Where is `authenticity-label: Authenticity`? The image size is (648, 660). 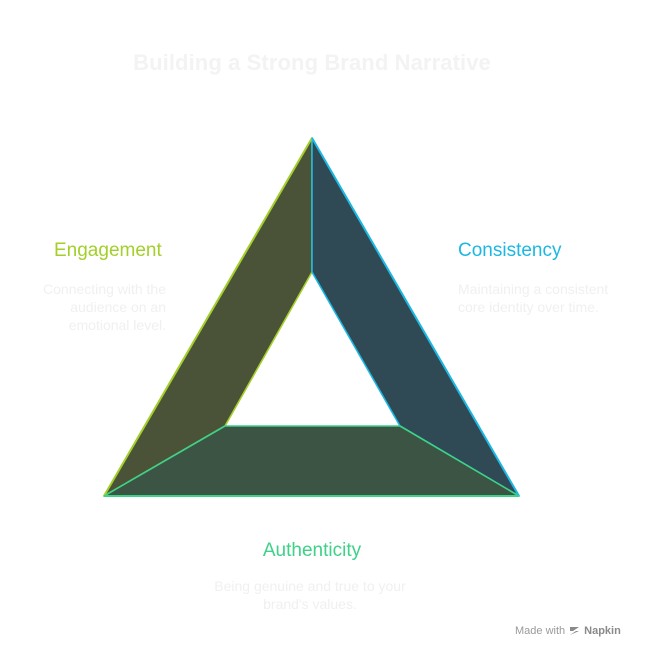
authenticity-label: Authenticity is located at coordinates (312, 550).